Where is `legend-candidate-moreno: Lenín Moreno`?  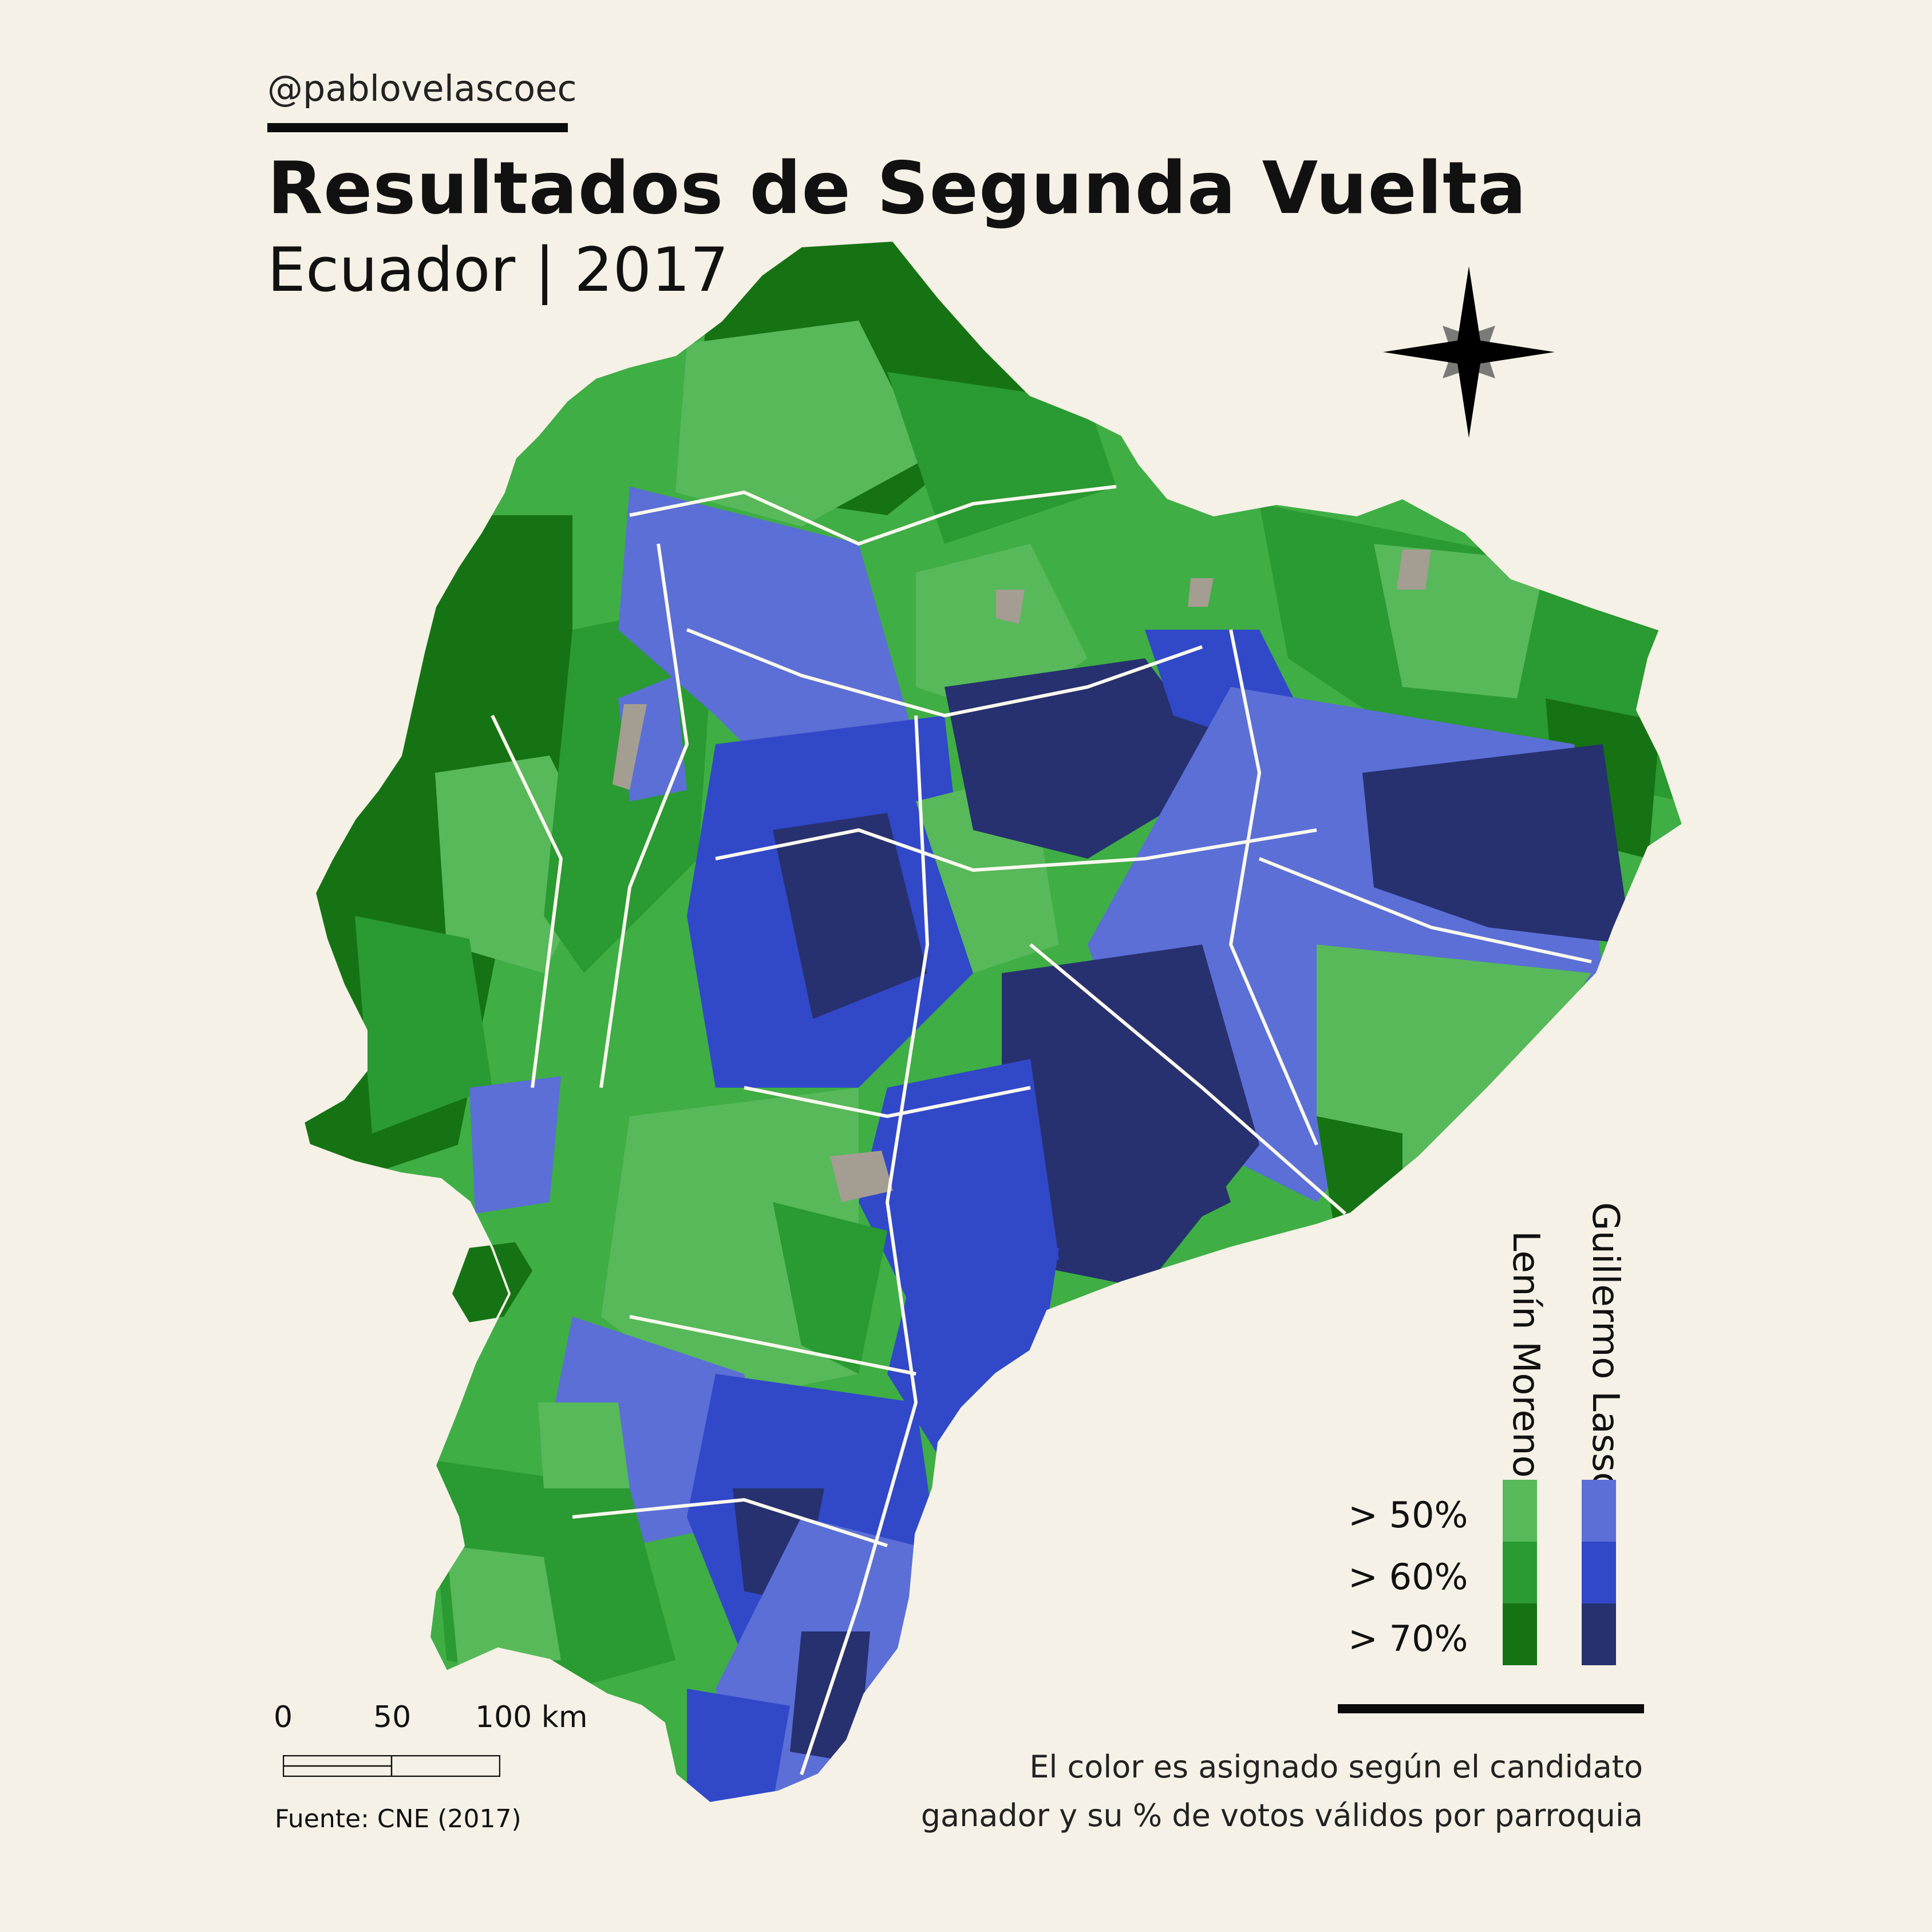
legend-candidate-moreno: Lenín Moreno is located at coordinates (1525, 1354).